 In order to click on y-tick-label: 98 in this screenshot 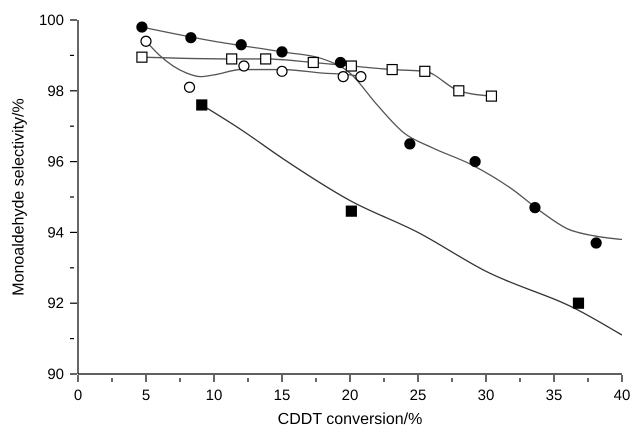, I will do `click(55, 91)`.